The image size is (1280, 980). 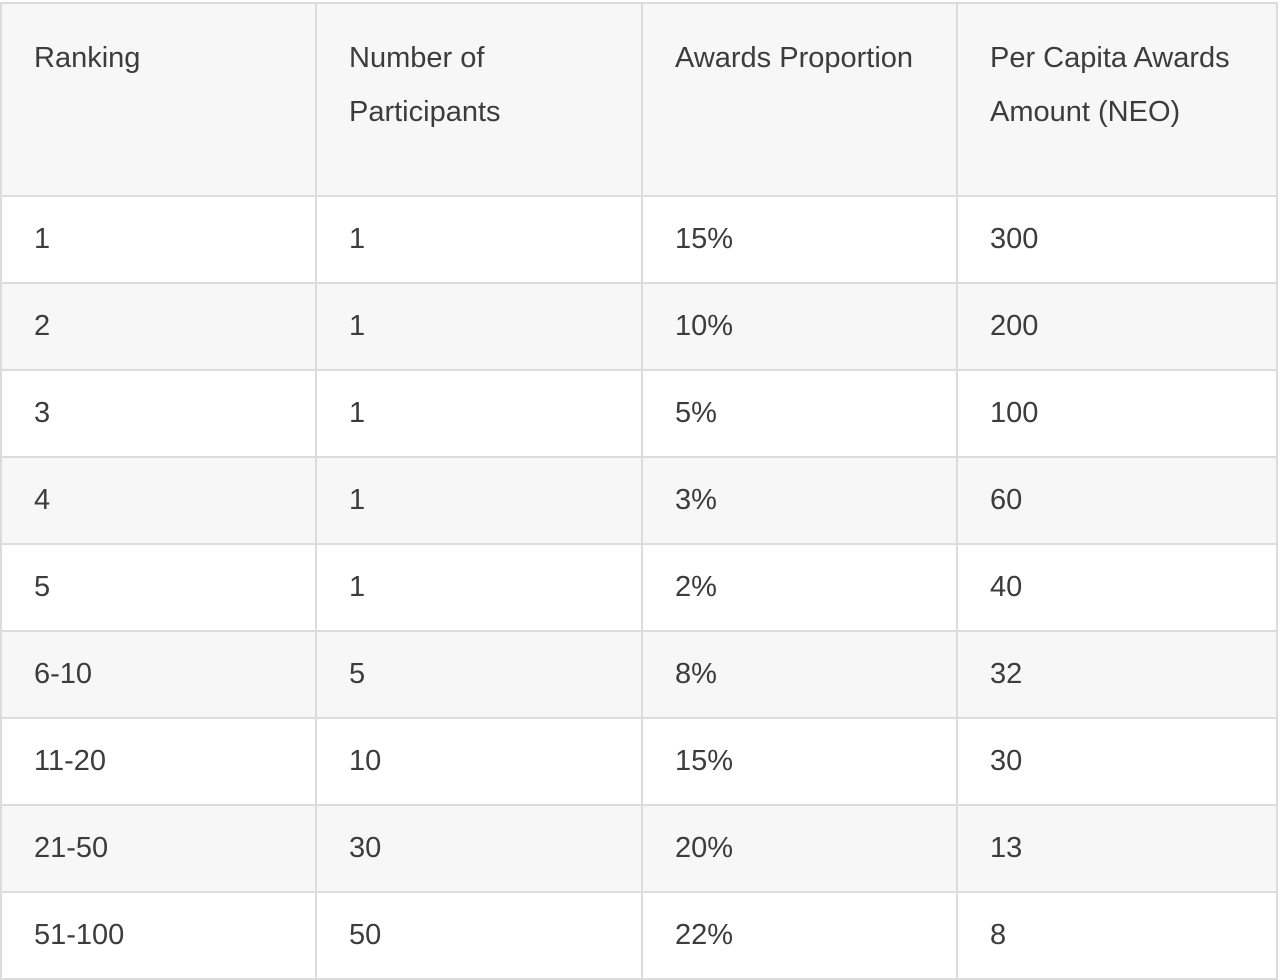 I want to click on cell-ranking: 3, so click(x=158, y=413).